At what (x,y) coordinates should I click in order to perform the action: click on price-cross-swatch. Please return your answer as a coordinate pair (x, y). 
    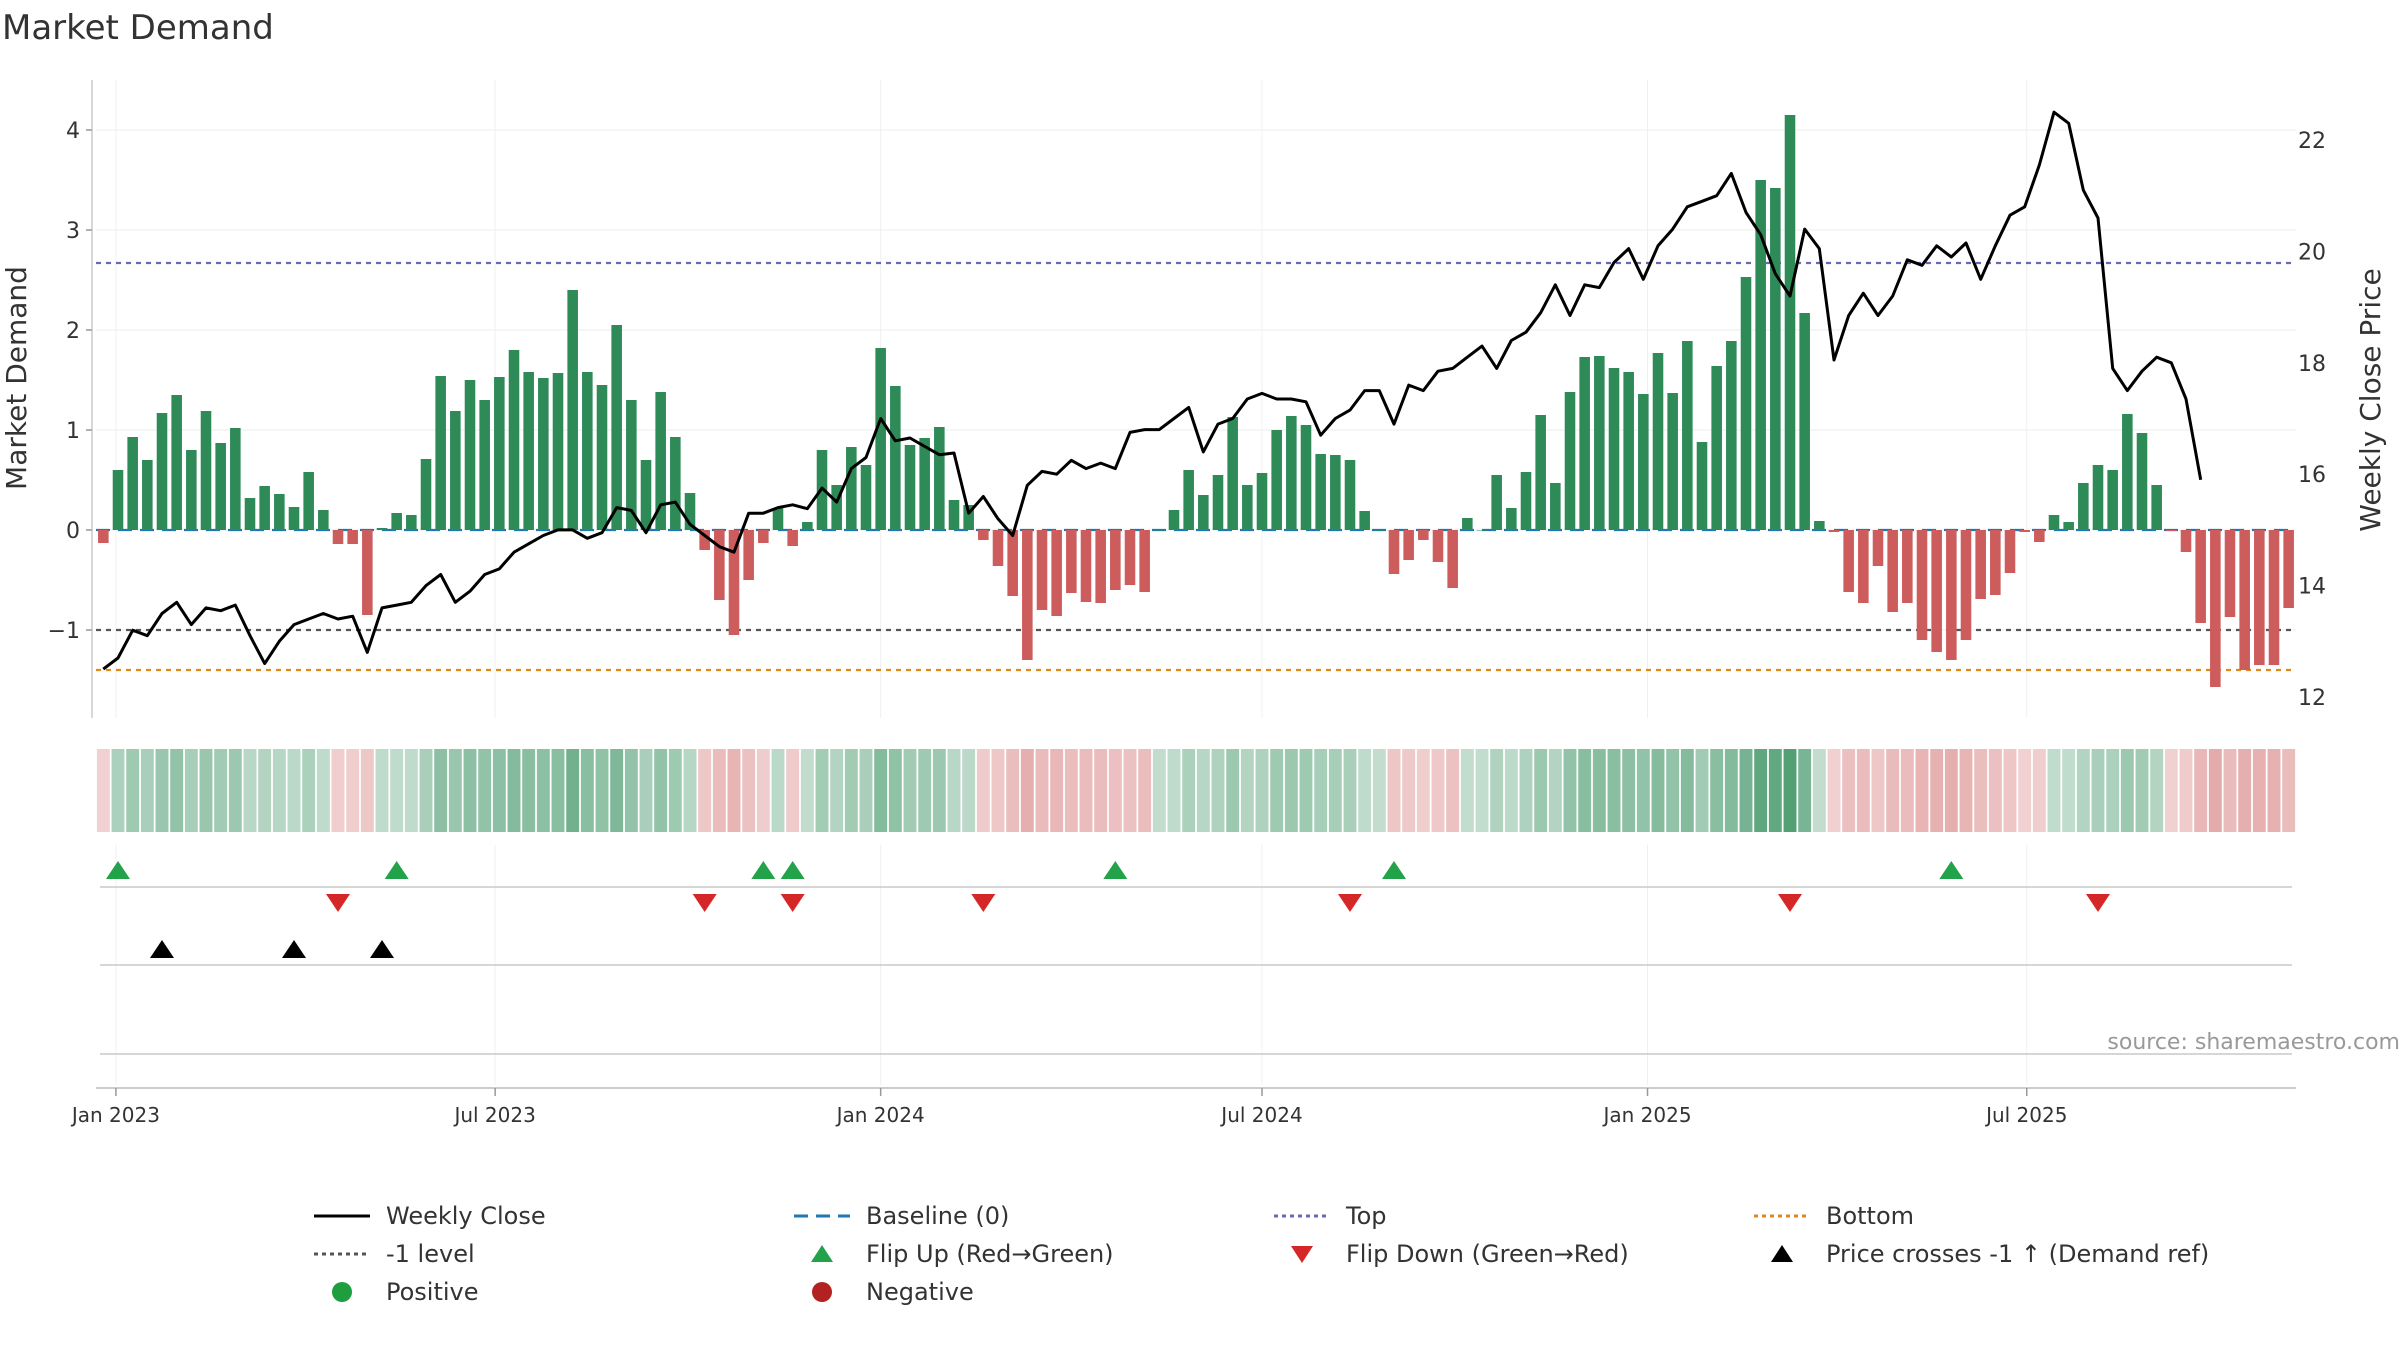
    Looking at the image, I should click on (1782, 1253).